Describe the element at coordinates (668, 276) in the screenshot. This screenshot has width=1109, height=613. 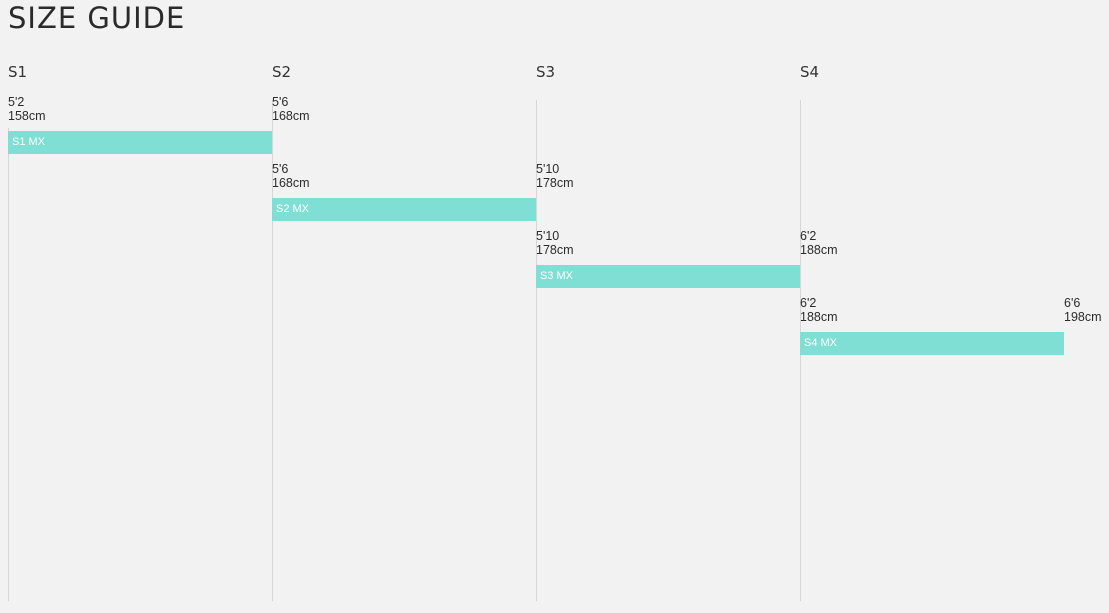
I see `size-bar-s3-mx: S3 MX` at that location.